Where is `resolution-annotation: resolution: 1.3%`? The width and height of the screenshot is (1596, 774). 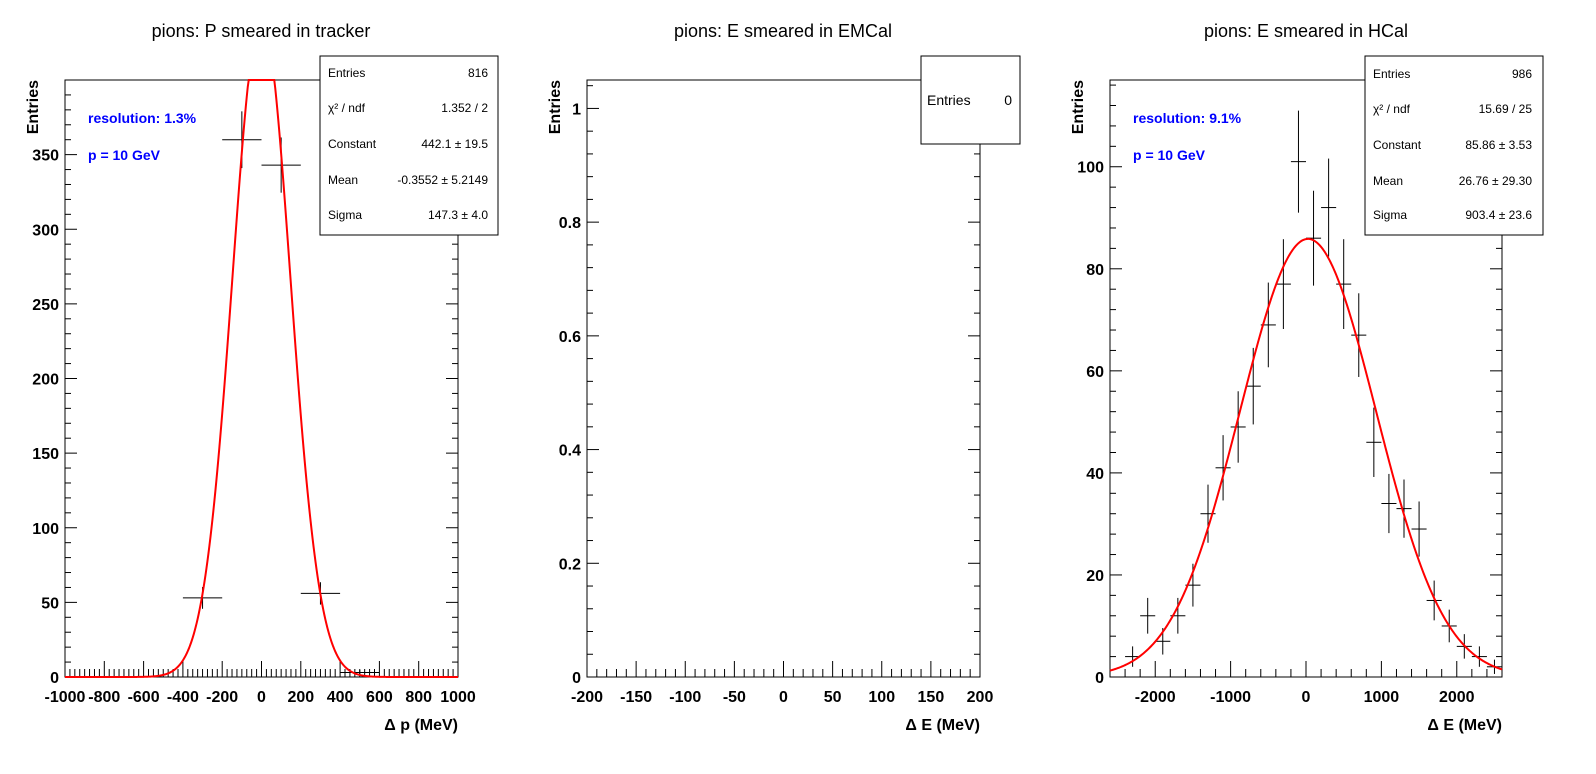 resolution-annotation: resolution: 1.3% is located at coordinates (142, 118).